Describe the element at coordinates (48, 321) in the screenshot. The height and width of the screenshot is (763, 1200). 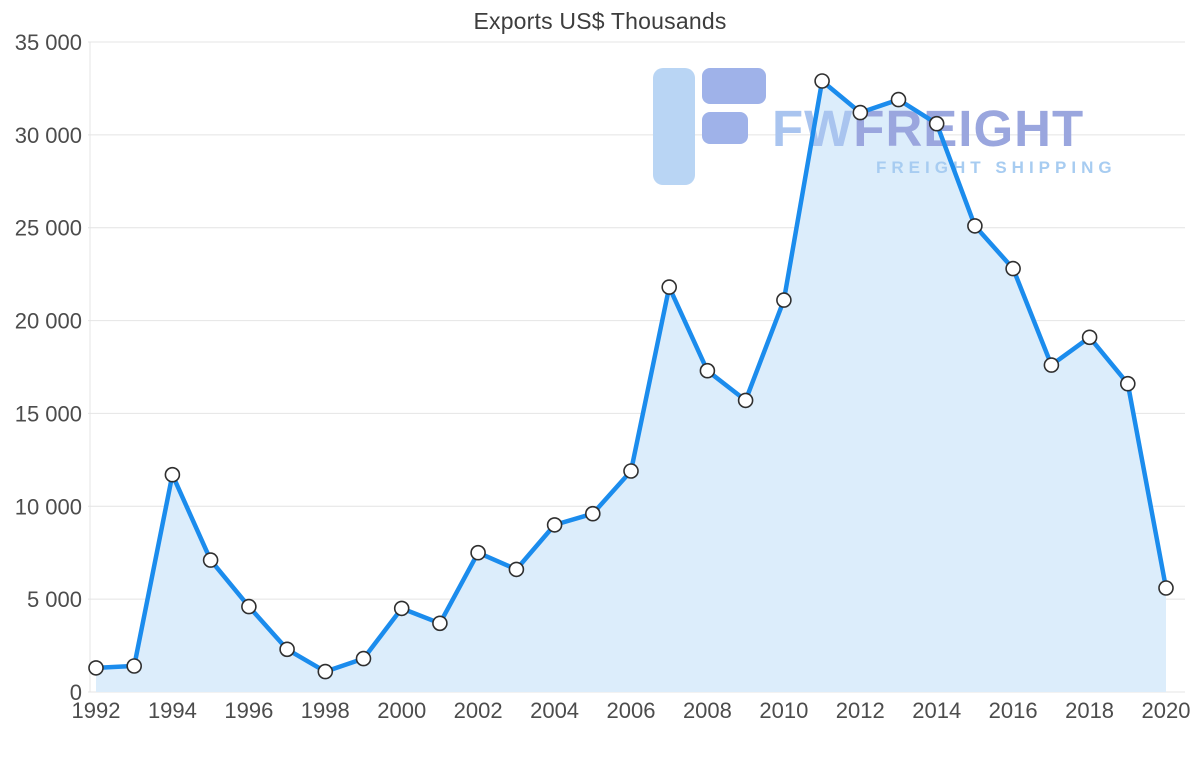
I see `svg-text: 20 000` at that location.